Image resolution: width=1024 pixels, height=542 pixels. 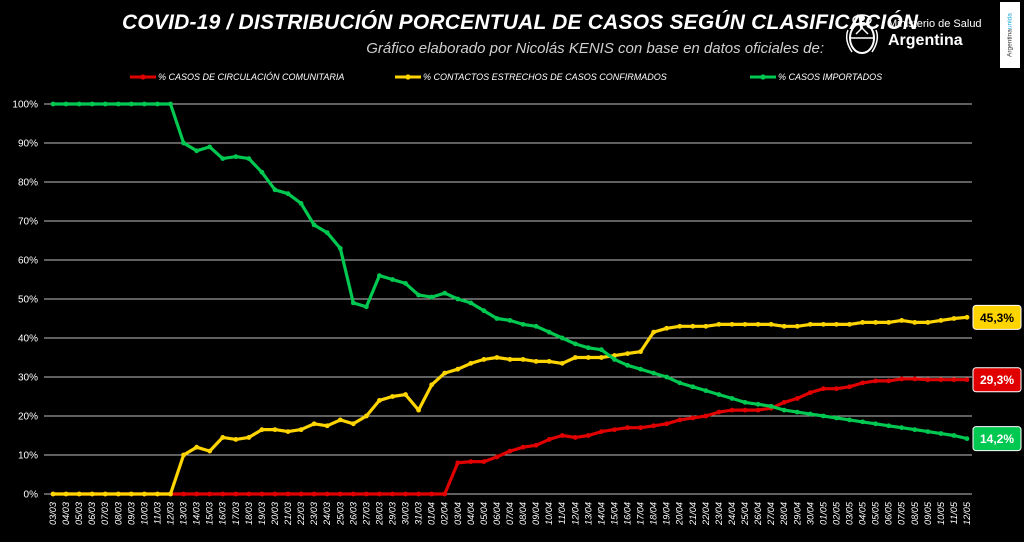 What do you see at coordinates (889, 513) in the screenshot?
I see `x-tick-label: 06/05` at bounding box center [889, 513].